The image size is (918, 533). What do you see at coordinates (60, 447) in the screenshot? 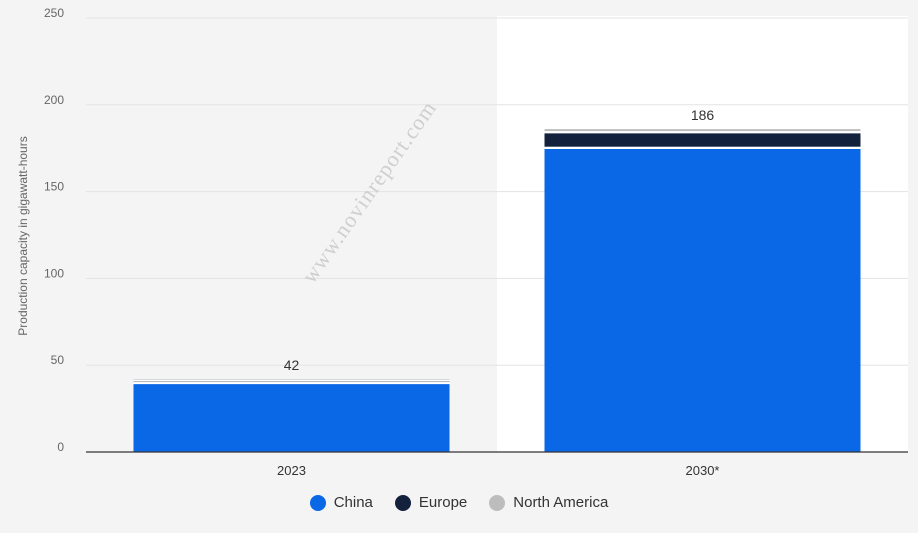
I see `y-tick-label: 0` at bounding box center [60, 447].